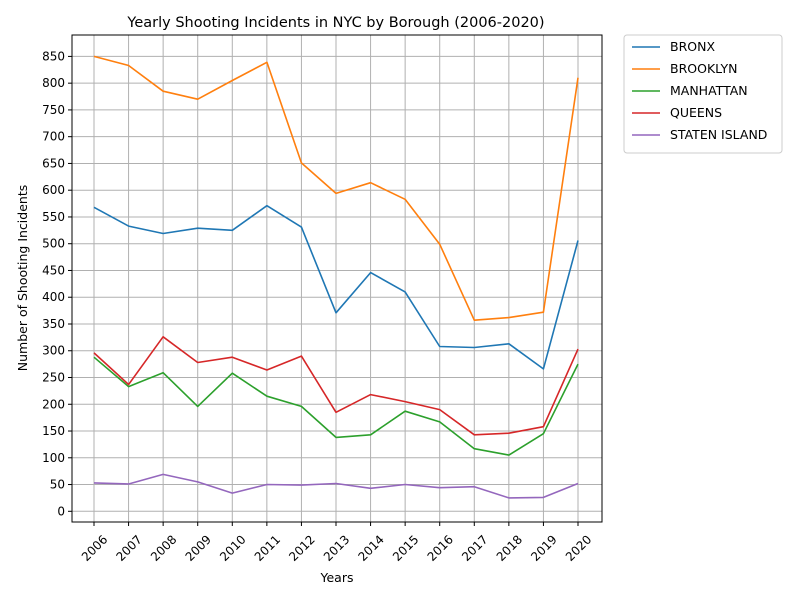  What do you see at coordinates (53, 217) in the screenshot?
I see `y-tick-label: 550` at bounding box center [53, 217].